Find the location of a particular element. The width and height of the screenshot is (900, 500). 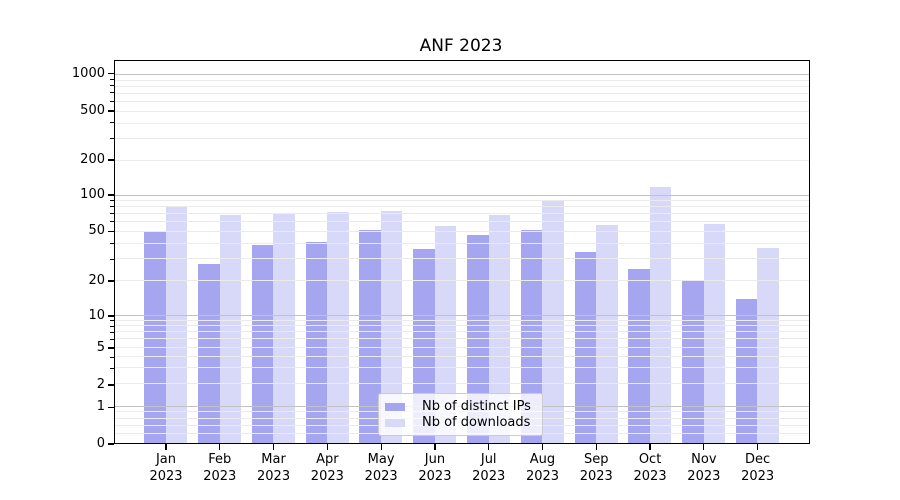

bar-distinct-ips-nov is located at coordinates (693, 361).